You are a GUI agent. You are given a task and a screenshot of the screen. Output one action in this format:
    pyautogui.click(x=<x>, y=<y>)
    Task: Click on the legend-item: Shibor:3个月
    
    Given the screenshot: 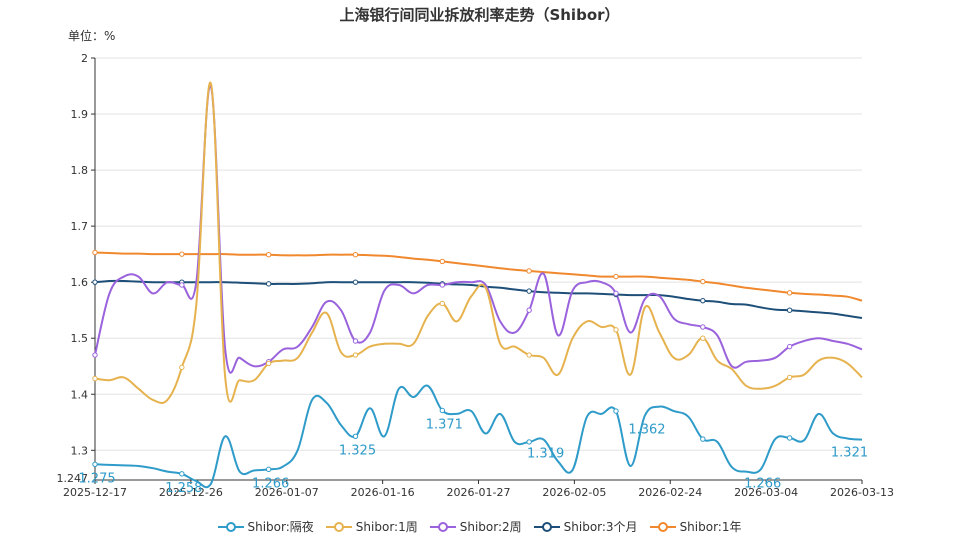 What is the action you would take?
    pyautogui.click(x=585, y=526)
    